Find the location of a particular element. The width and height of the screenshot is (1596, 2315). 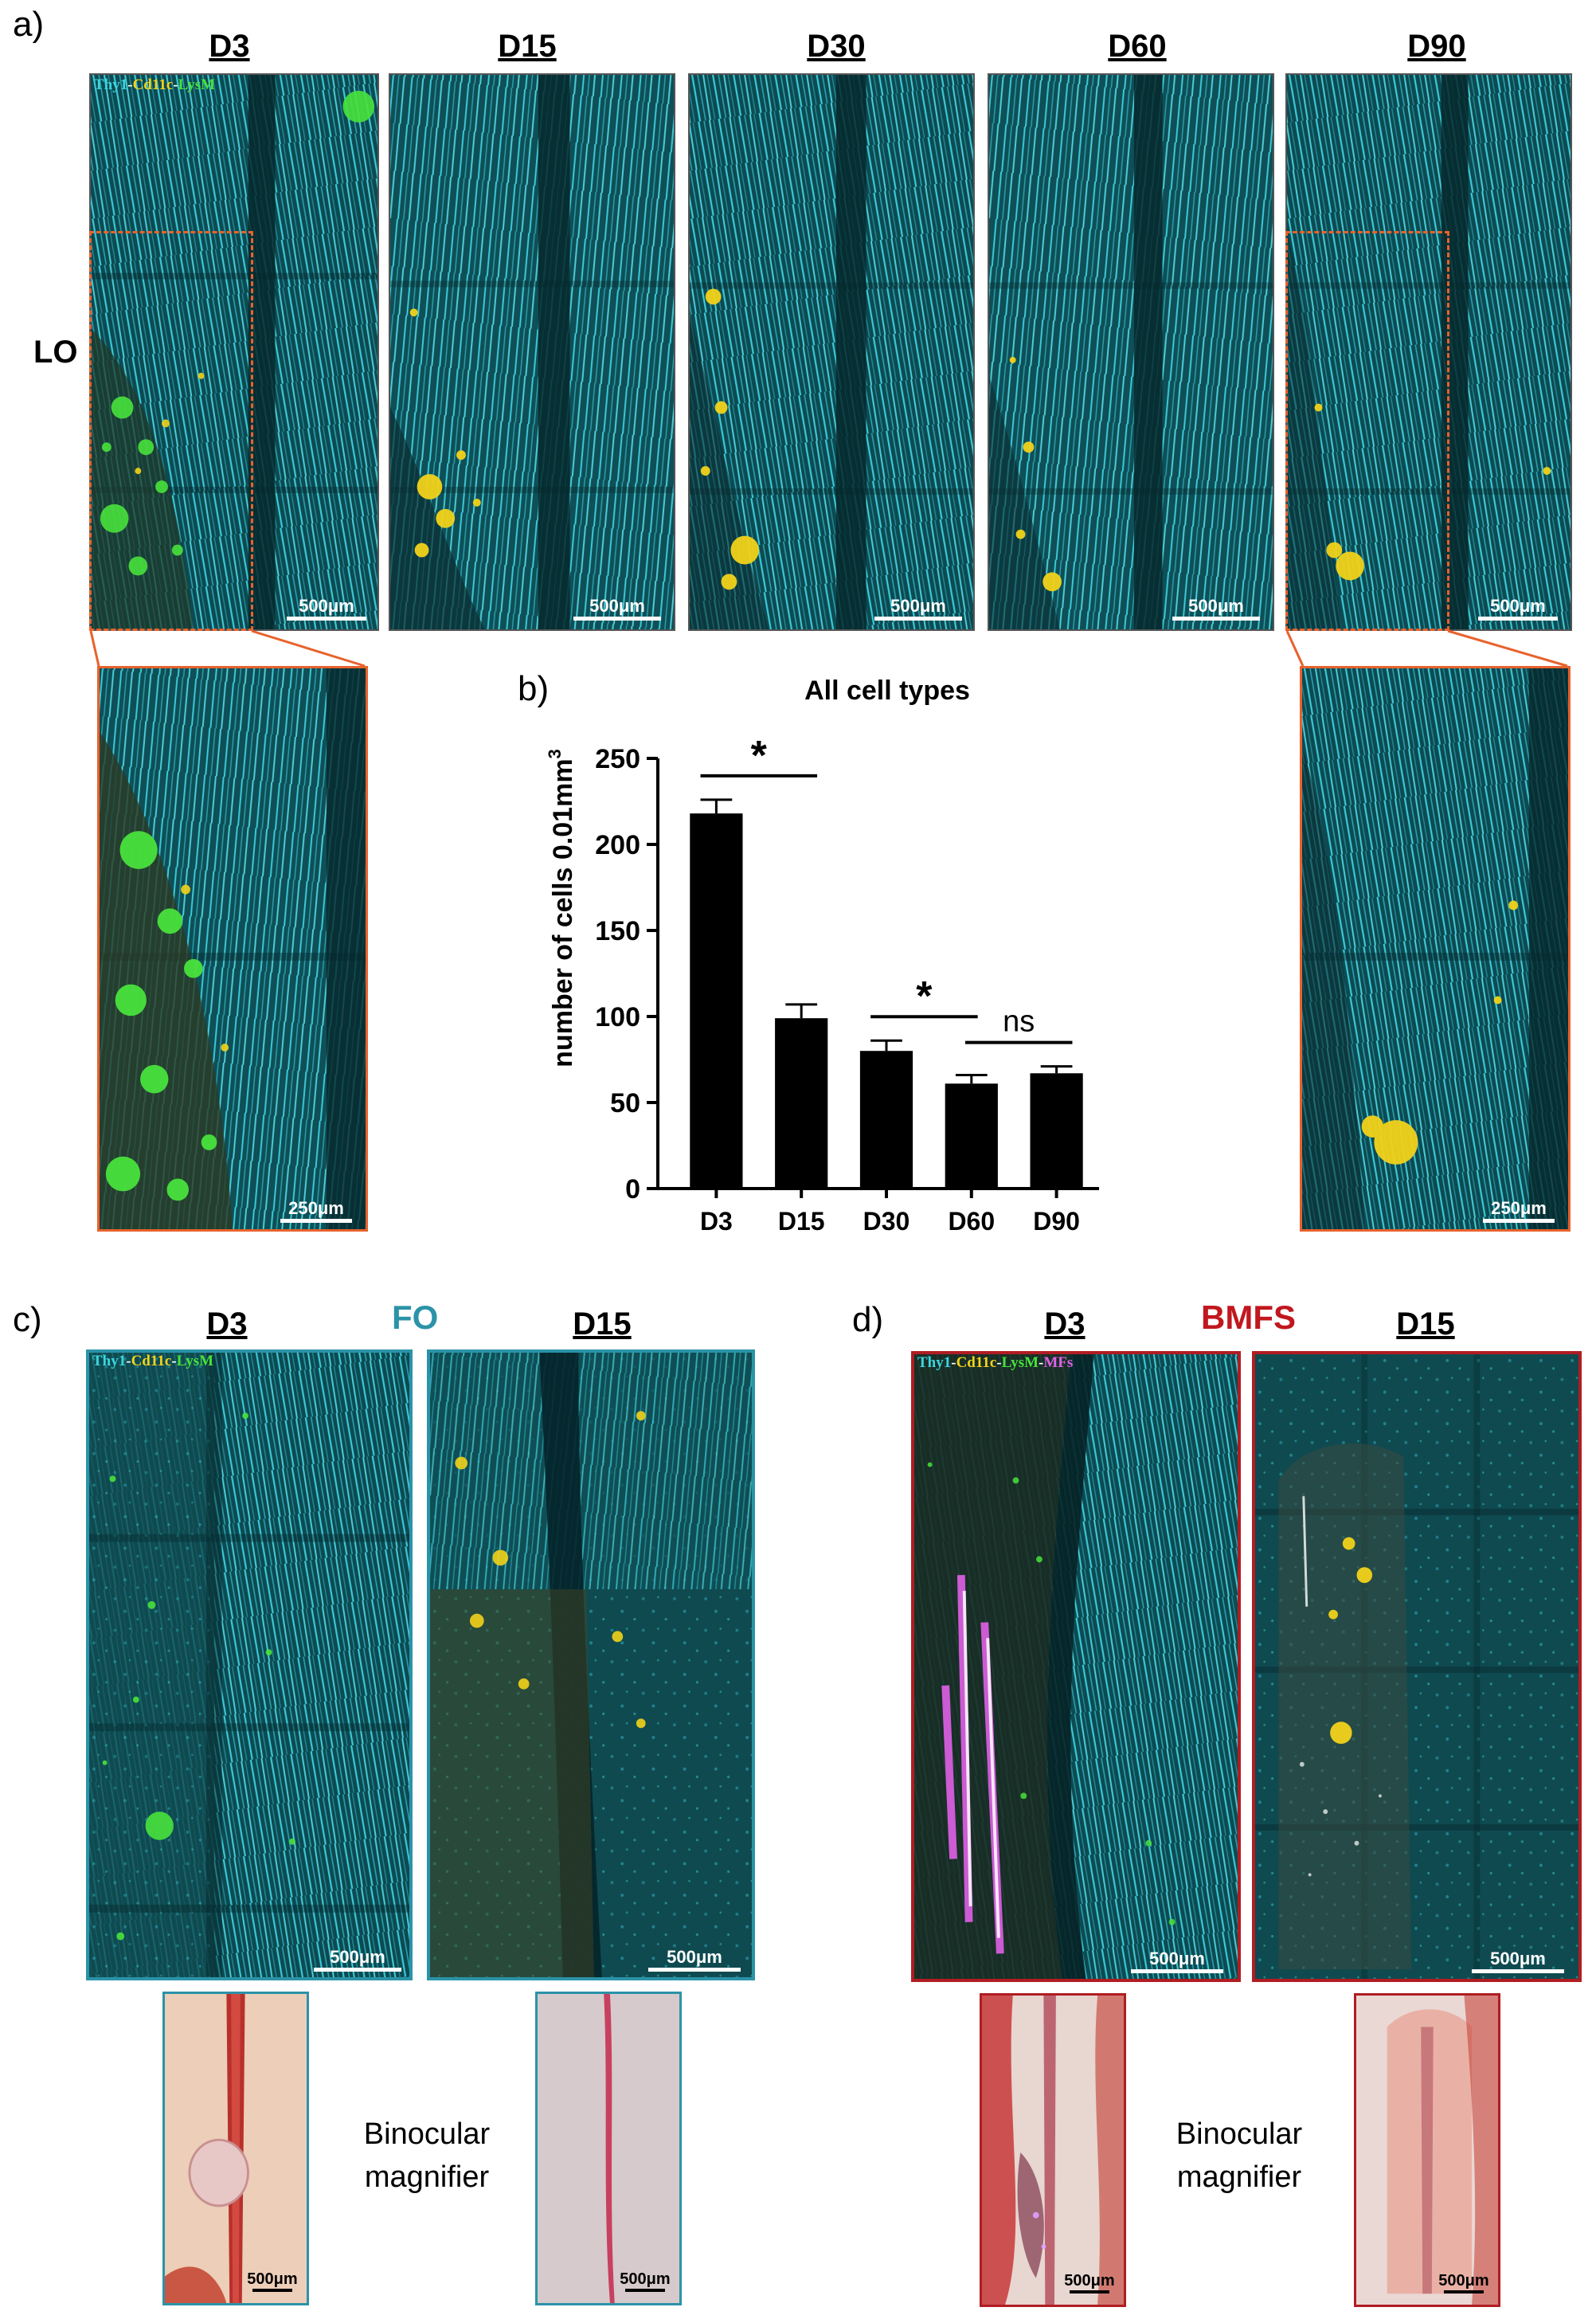

scale-bar-zoom-d3: 250μm is located at coordinates (316, 1210).